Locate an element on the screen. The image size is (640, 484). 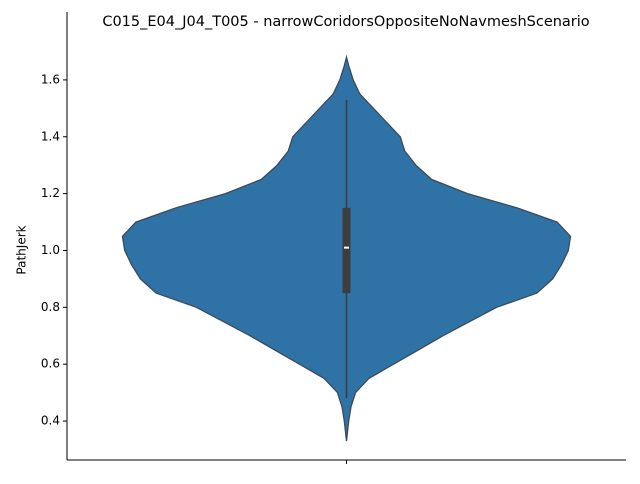
y-tick-label: 0.8 is located at coordinates (50, 307).